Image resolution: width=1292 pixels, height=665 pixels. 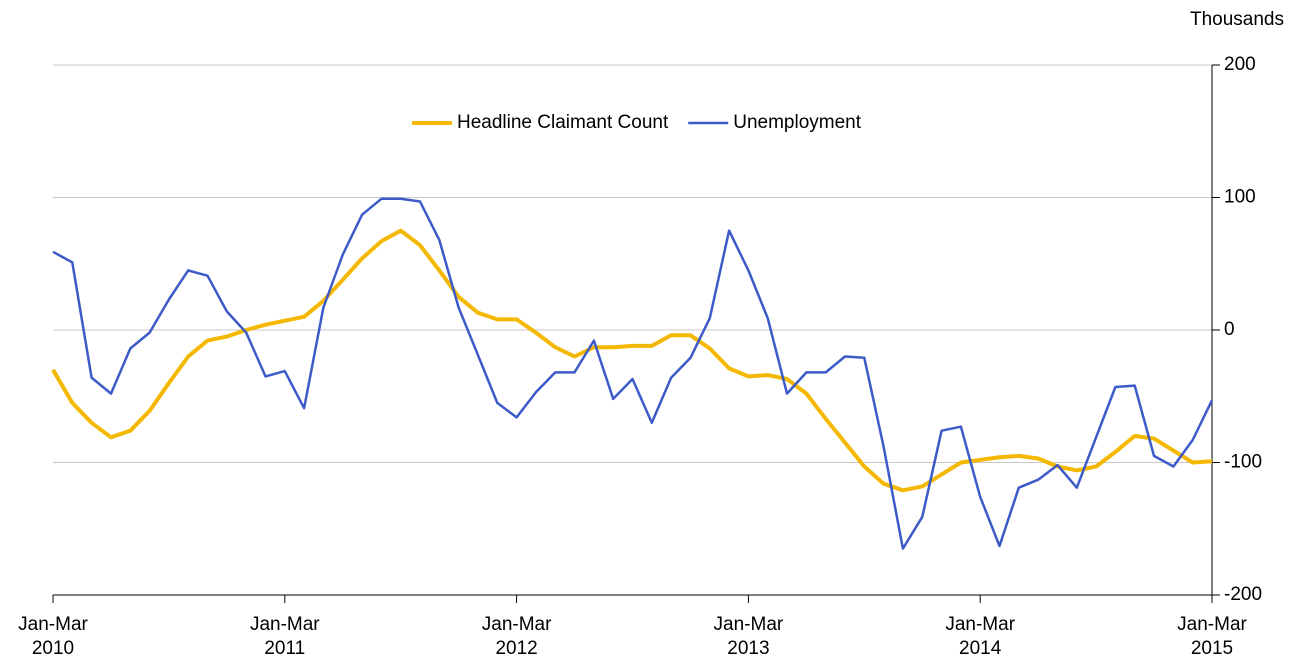 What do you see at coordinates (53, 636) in the screenshot?
I see `x-tick-label: Jan-Mar 2010` at bounding box center [53, 636].